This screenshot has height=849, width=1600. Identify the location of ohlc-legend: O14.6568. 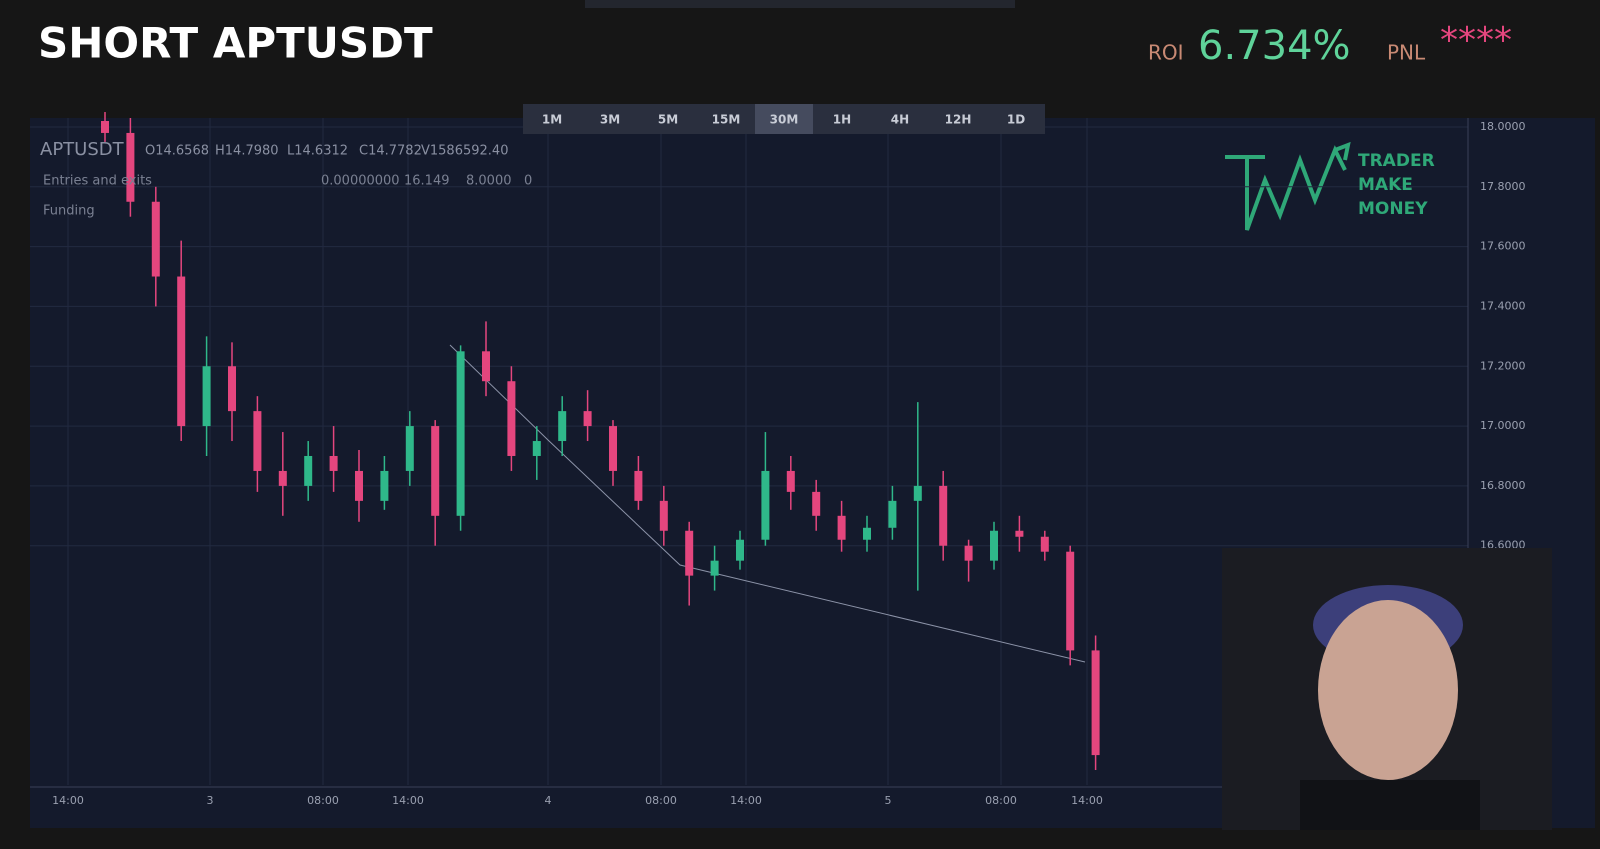
(177, 151).